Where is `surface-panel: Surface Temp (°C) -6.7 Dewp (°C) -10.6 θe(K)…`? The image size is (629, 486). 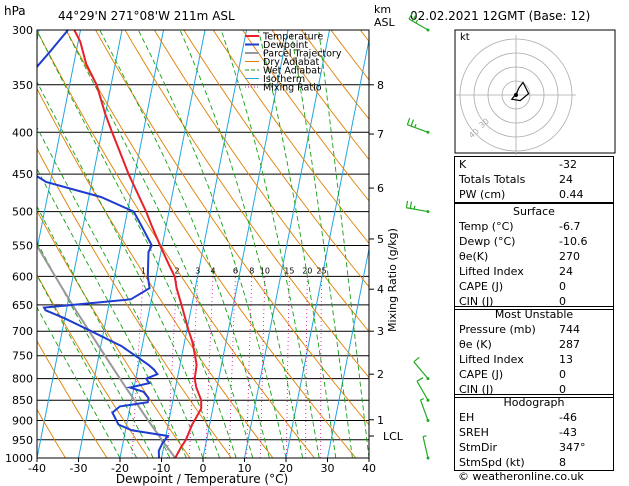 surface-panel: Surface Temp (°C) -6.7 Dewp (°C) -10.6 θe(K)… is located at coordinates (534, 256).